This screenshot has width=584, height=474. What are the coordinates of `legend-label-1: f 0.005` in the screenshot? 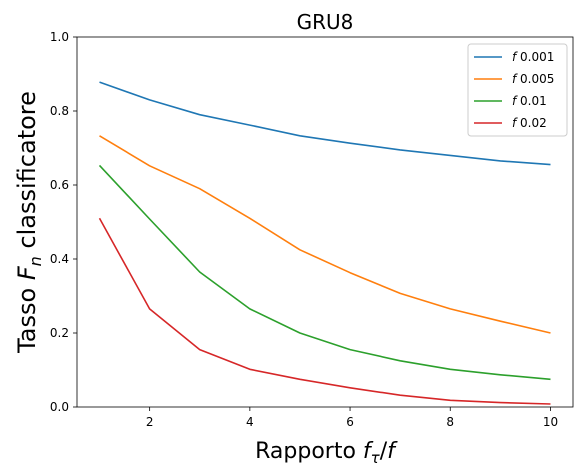 It's located at (533, 79).